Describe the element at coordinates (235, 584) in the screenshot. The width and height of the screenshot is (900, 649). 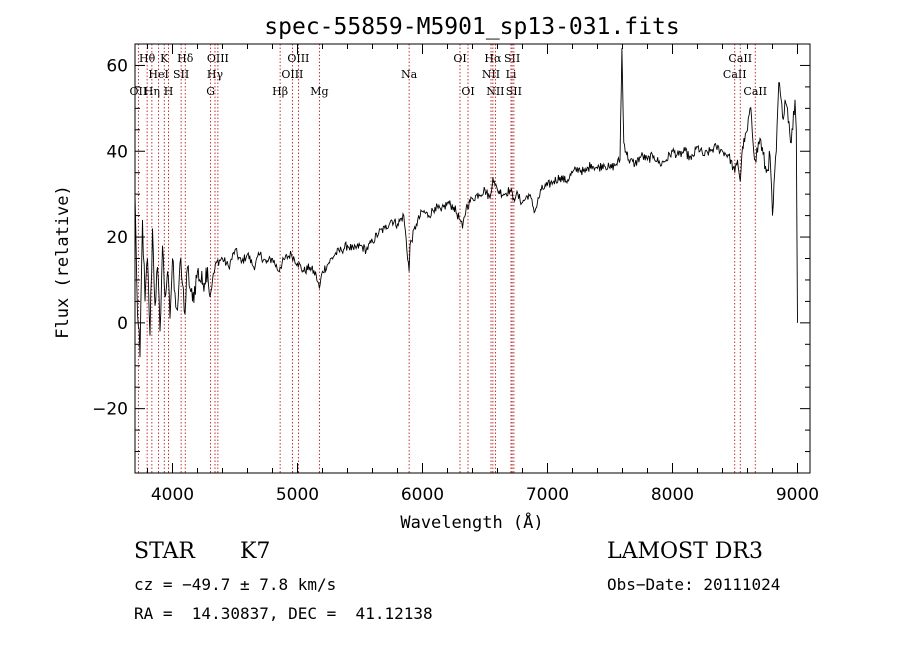
I see `redshift-velocity: cz = −49.7 ± 7.8 km/s` at that location.